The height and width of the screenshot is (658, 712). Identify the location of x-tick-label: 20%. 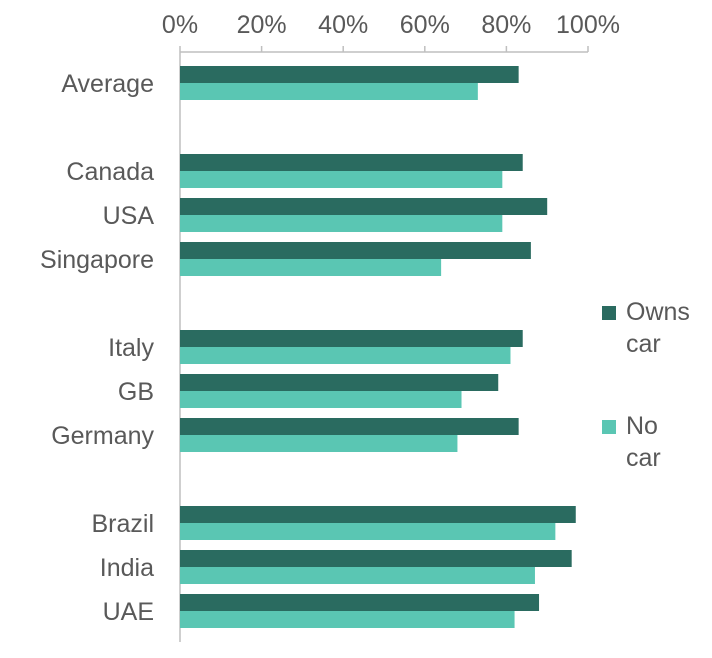
(262, 25).